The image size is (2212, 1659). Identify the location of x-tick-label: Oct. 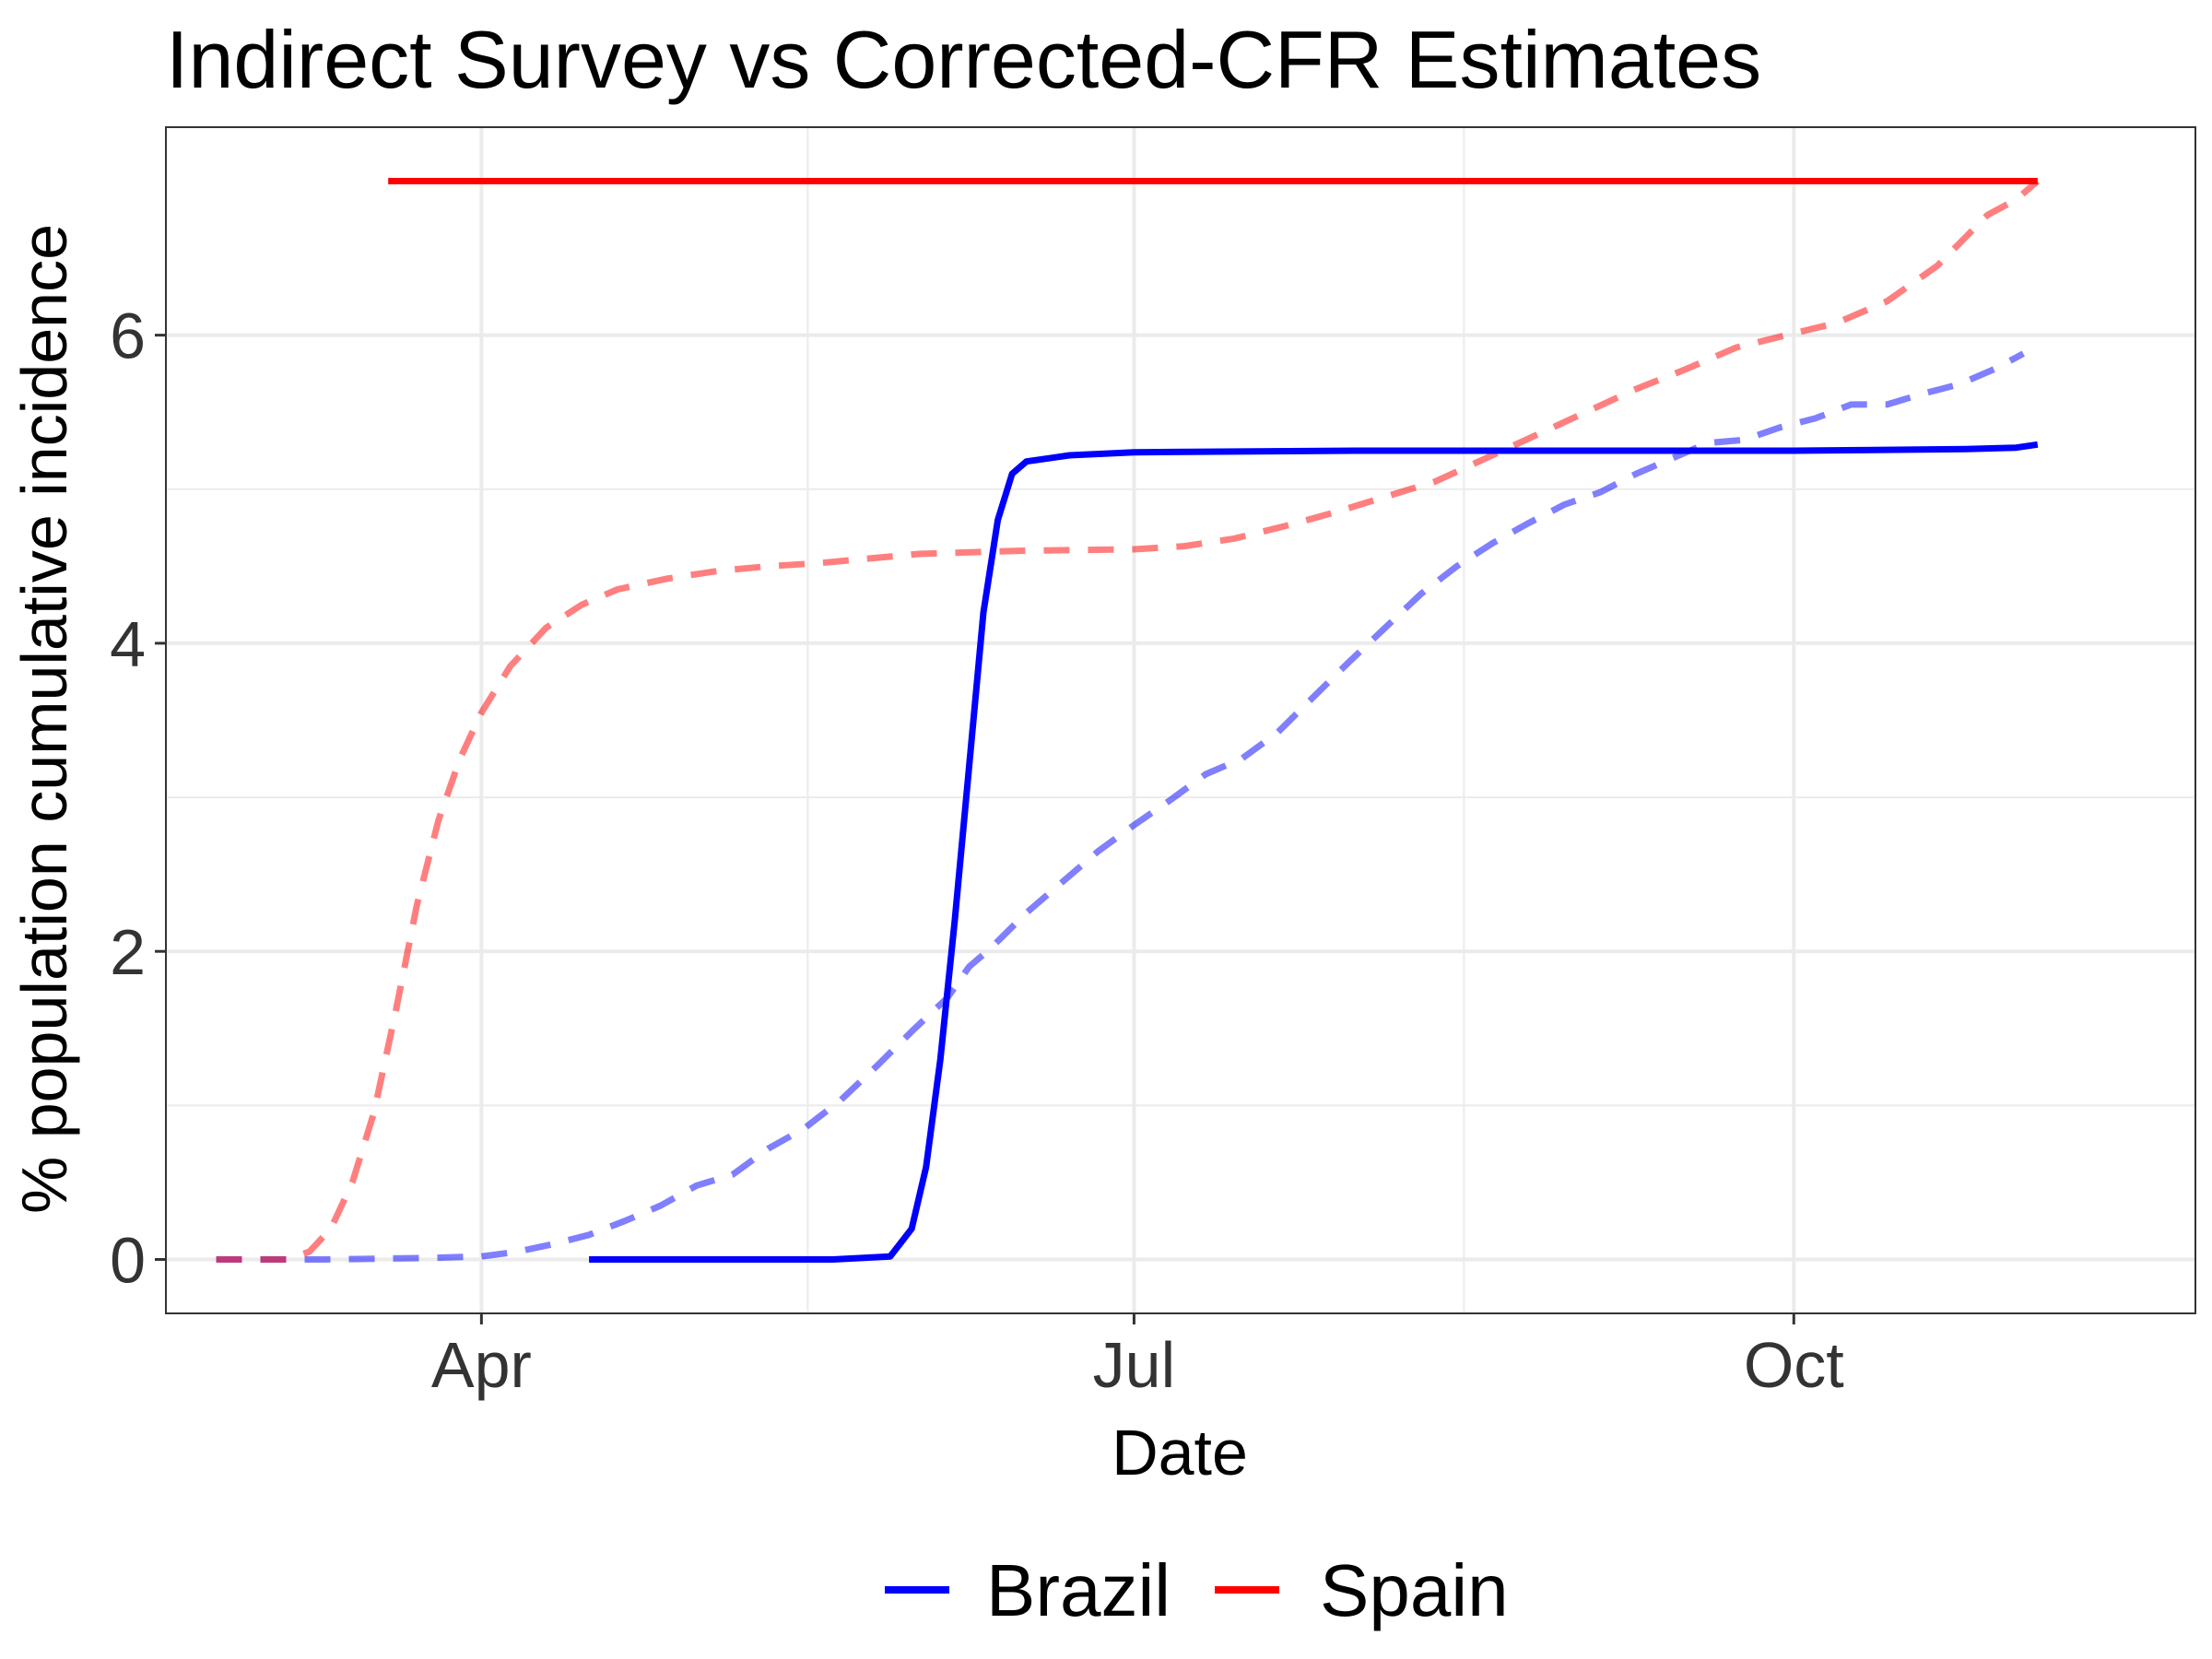
(1794, 1365).